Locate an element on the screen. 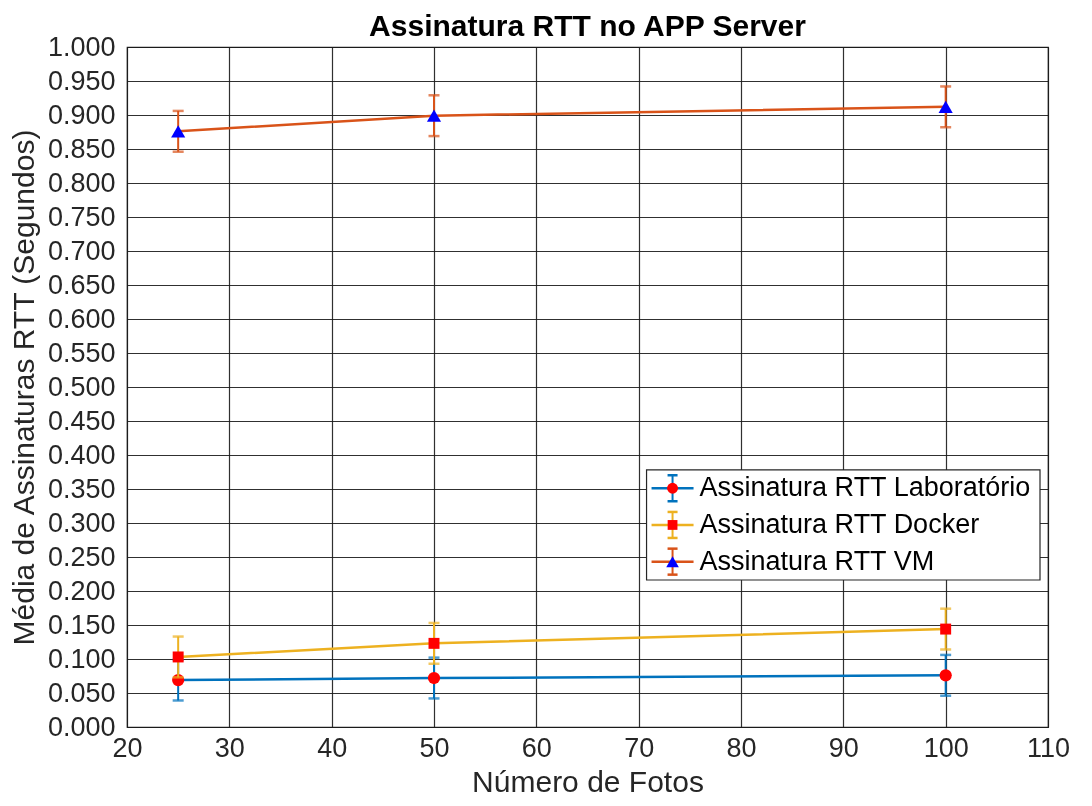 This screenshot has height=806, width=1092. y-tick-label: 0.150 is located at coordinates (81, 624).